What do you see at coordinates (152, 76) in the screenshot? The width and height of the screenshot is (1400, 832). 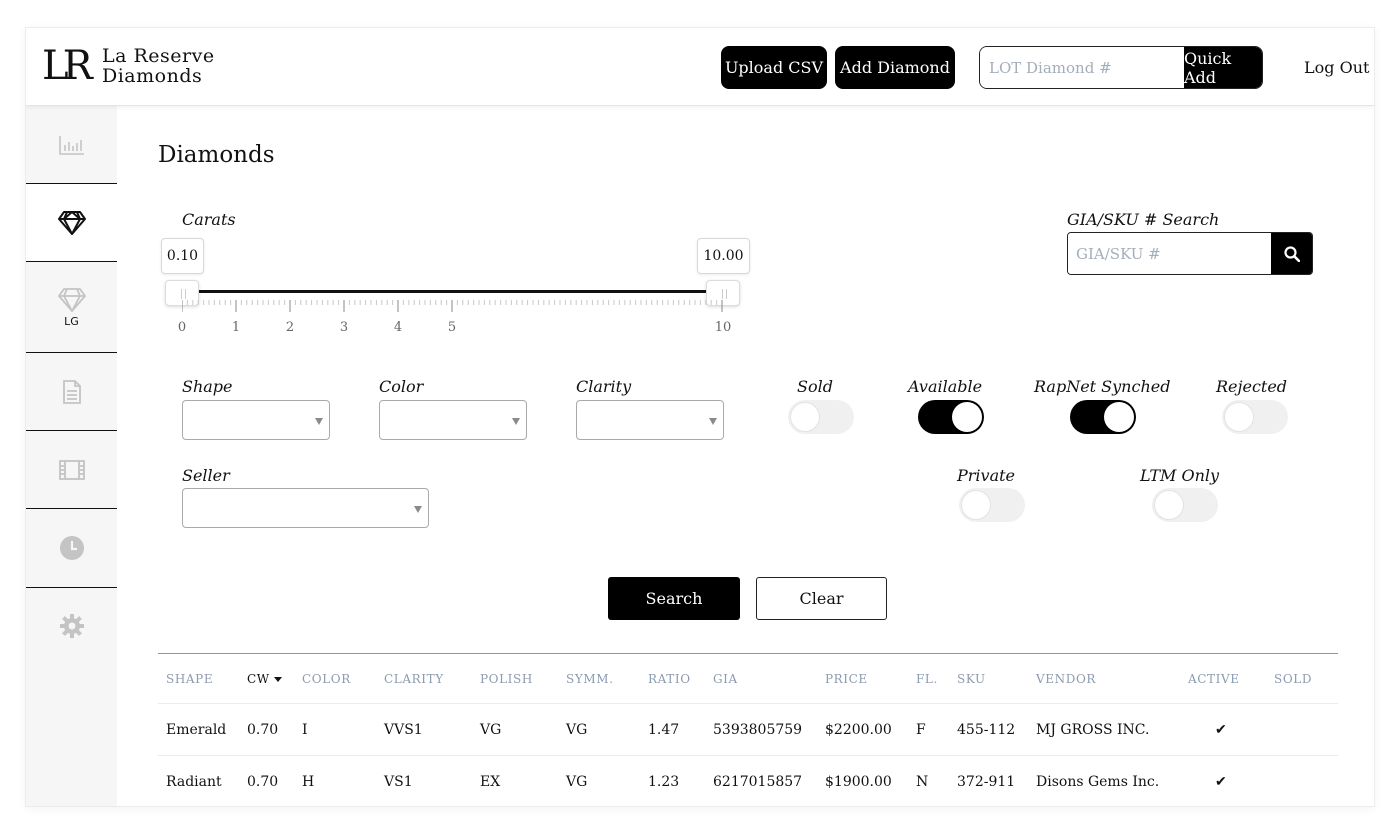 I see `logo-line-2: Diamonds` at bounding box center [152, 76].